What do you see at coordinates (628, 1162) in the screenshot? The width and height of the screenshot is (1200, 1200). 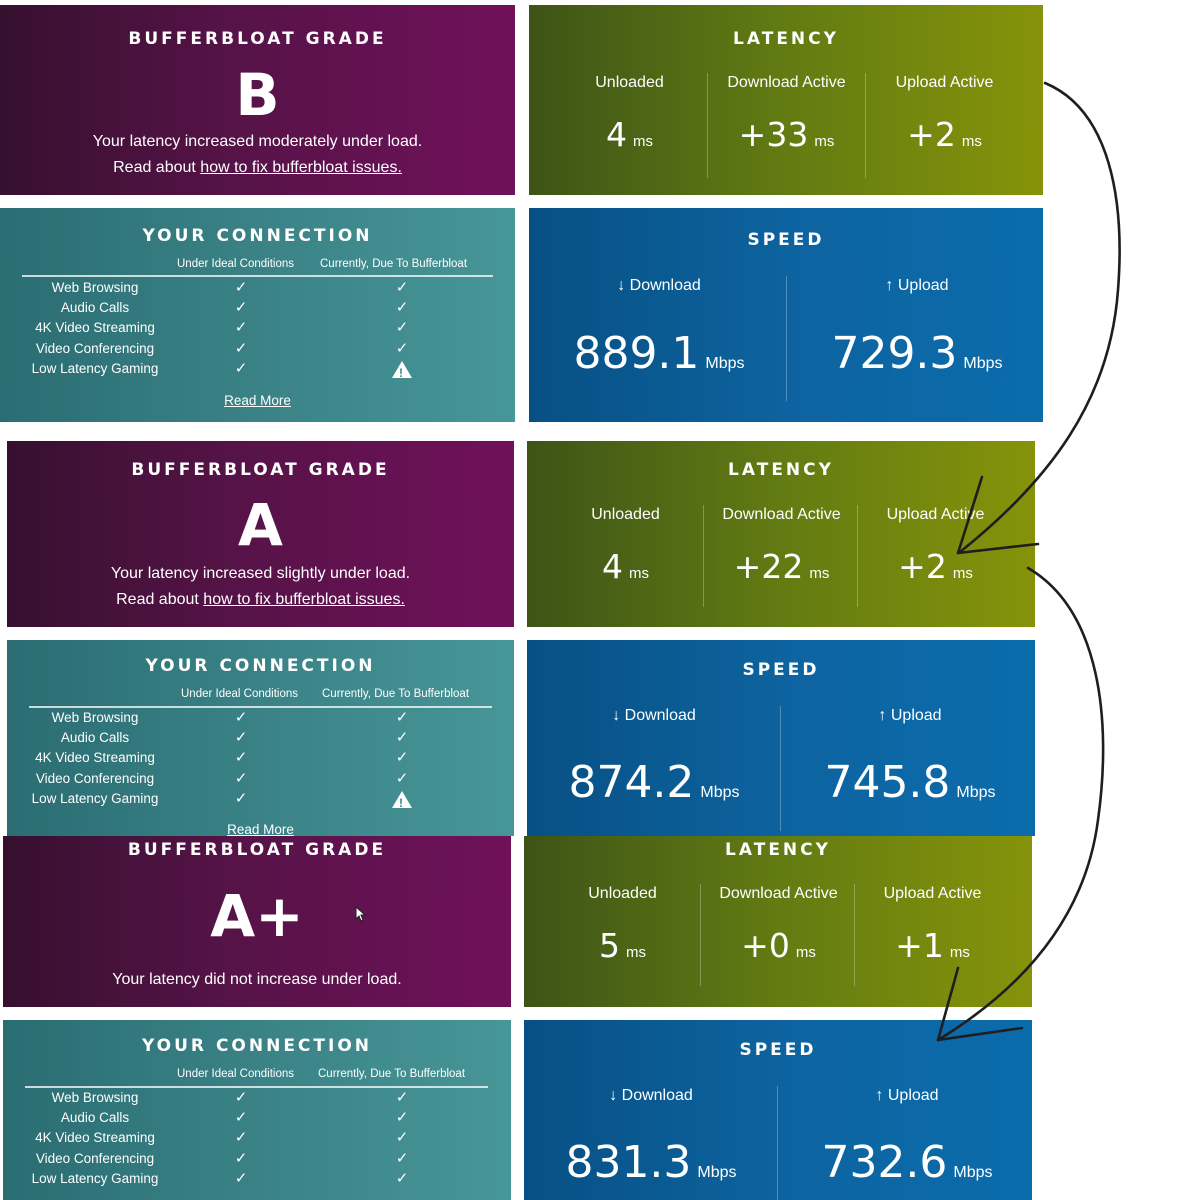 I see `download-number: 831.3` at bounding box center [628, 1162].